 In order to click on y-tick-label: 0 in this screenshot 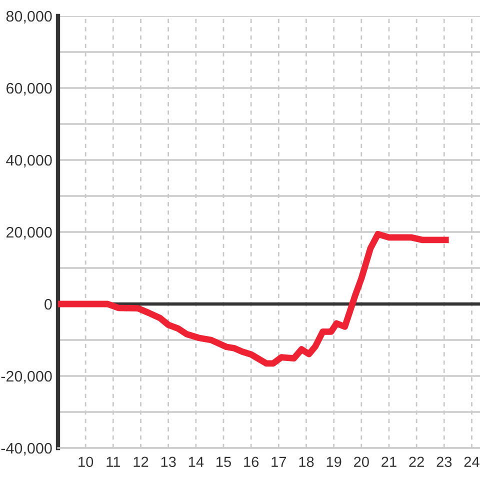, I will do `click(48, 304)`.